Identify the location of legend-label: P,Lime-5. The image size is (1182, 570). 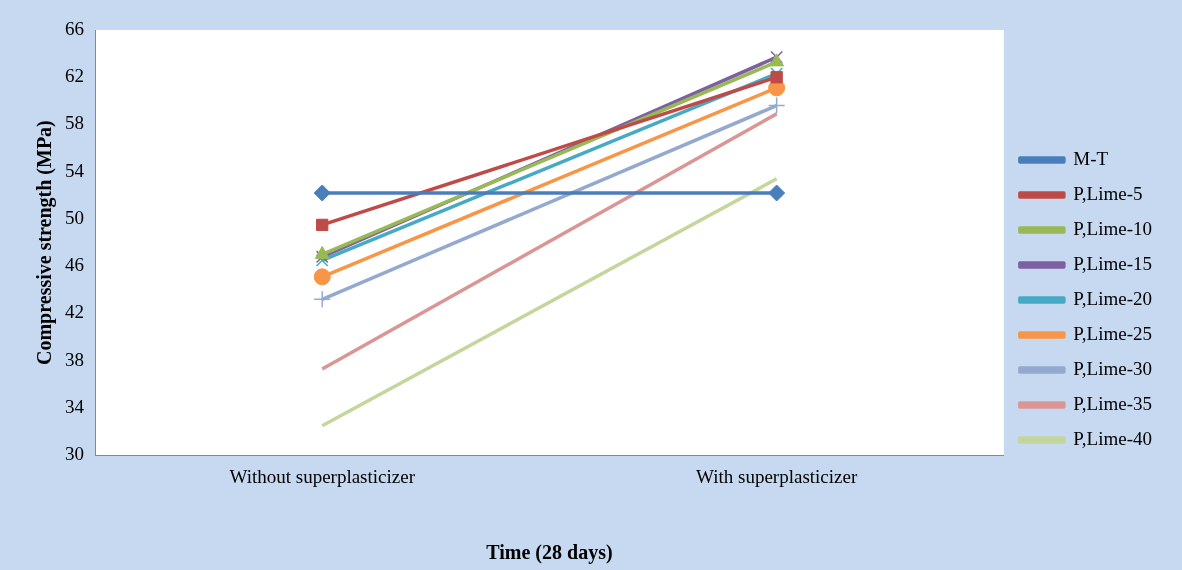
(1108, 193).